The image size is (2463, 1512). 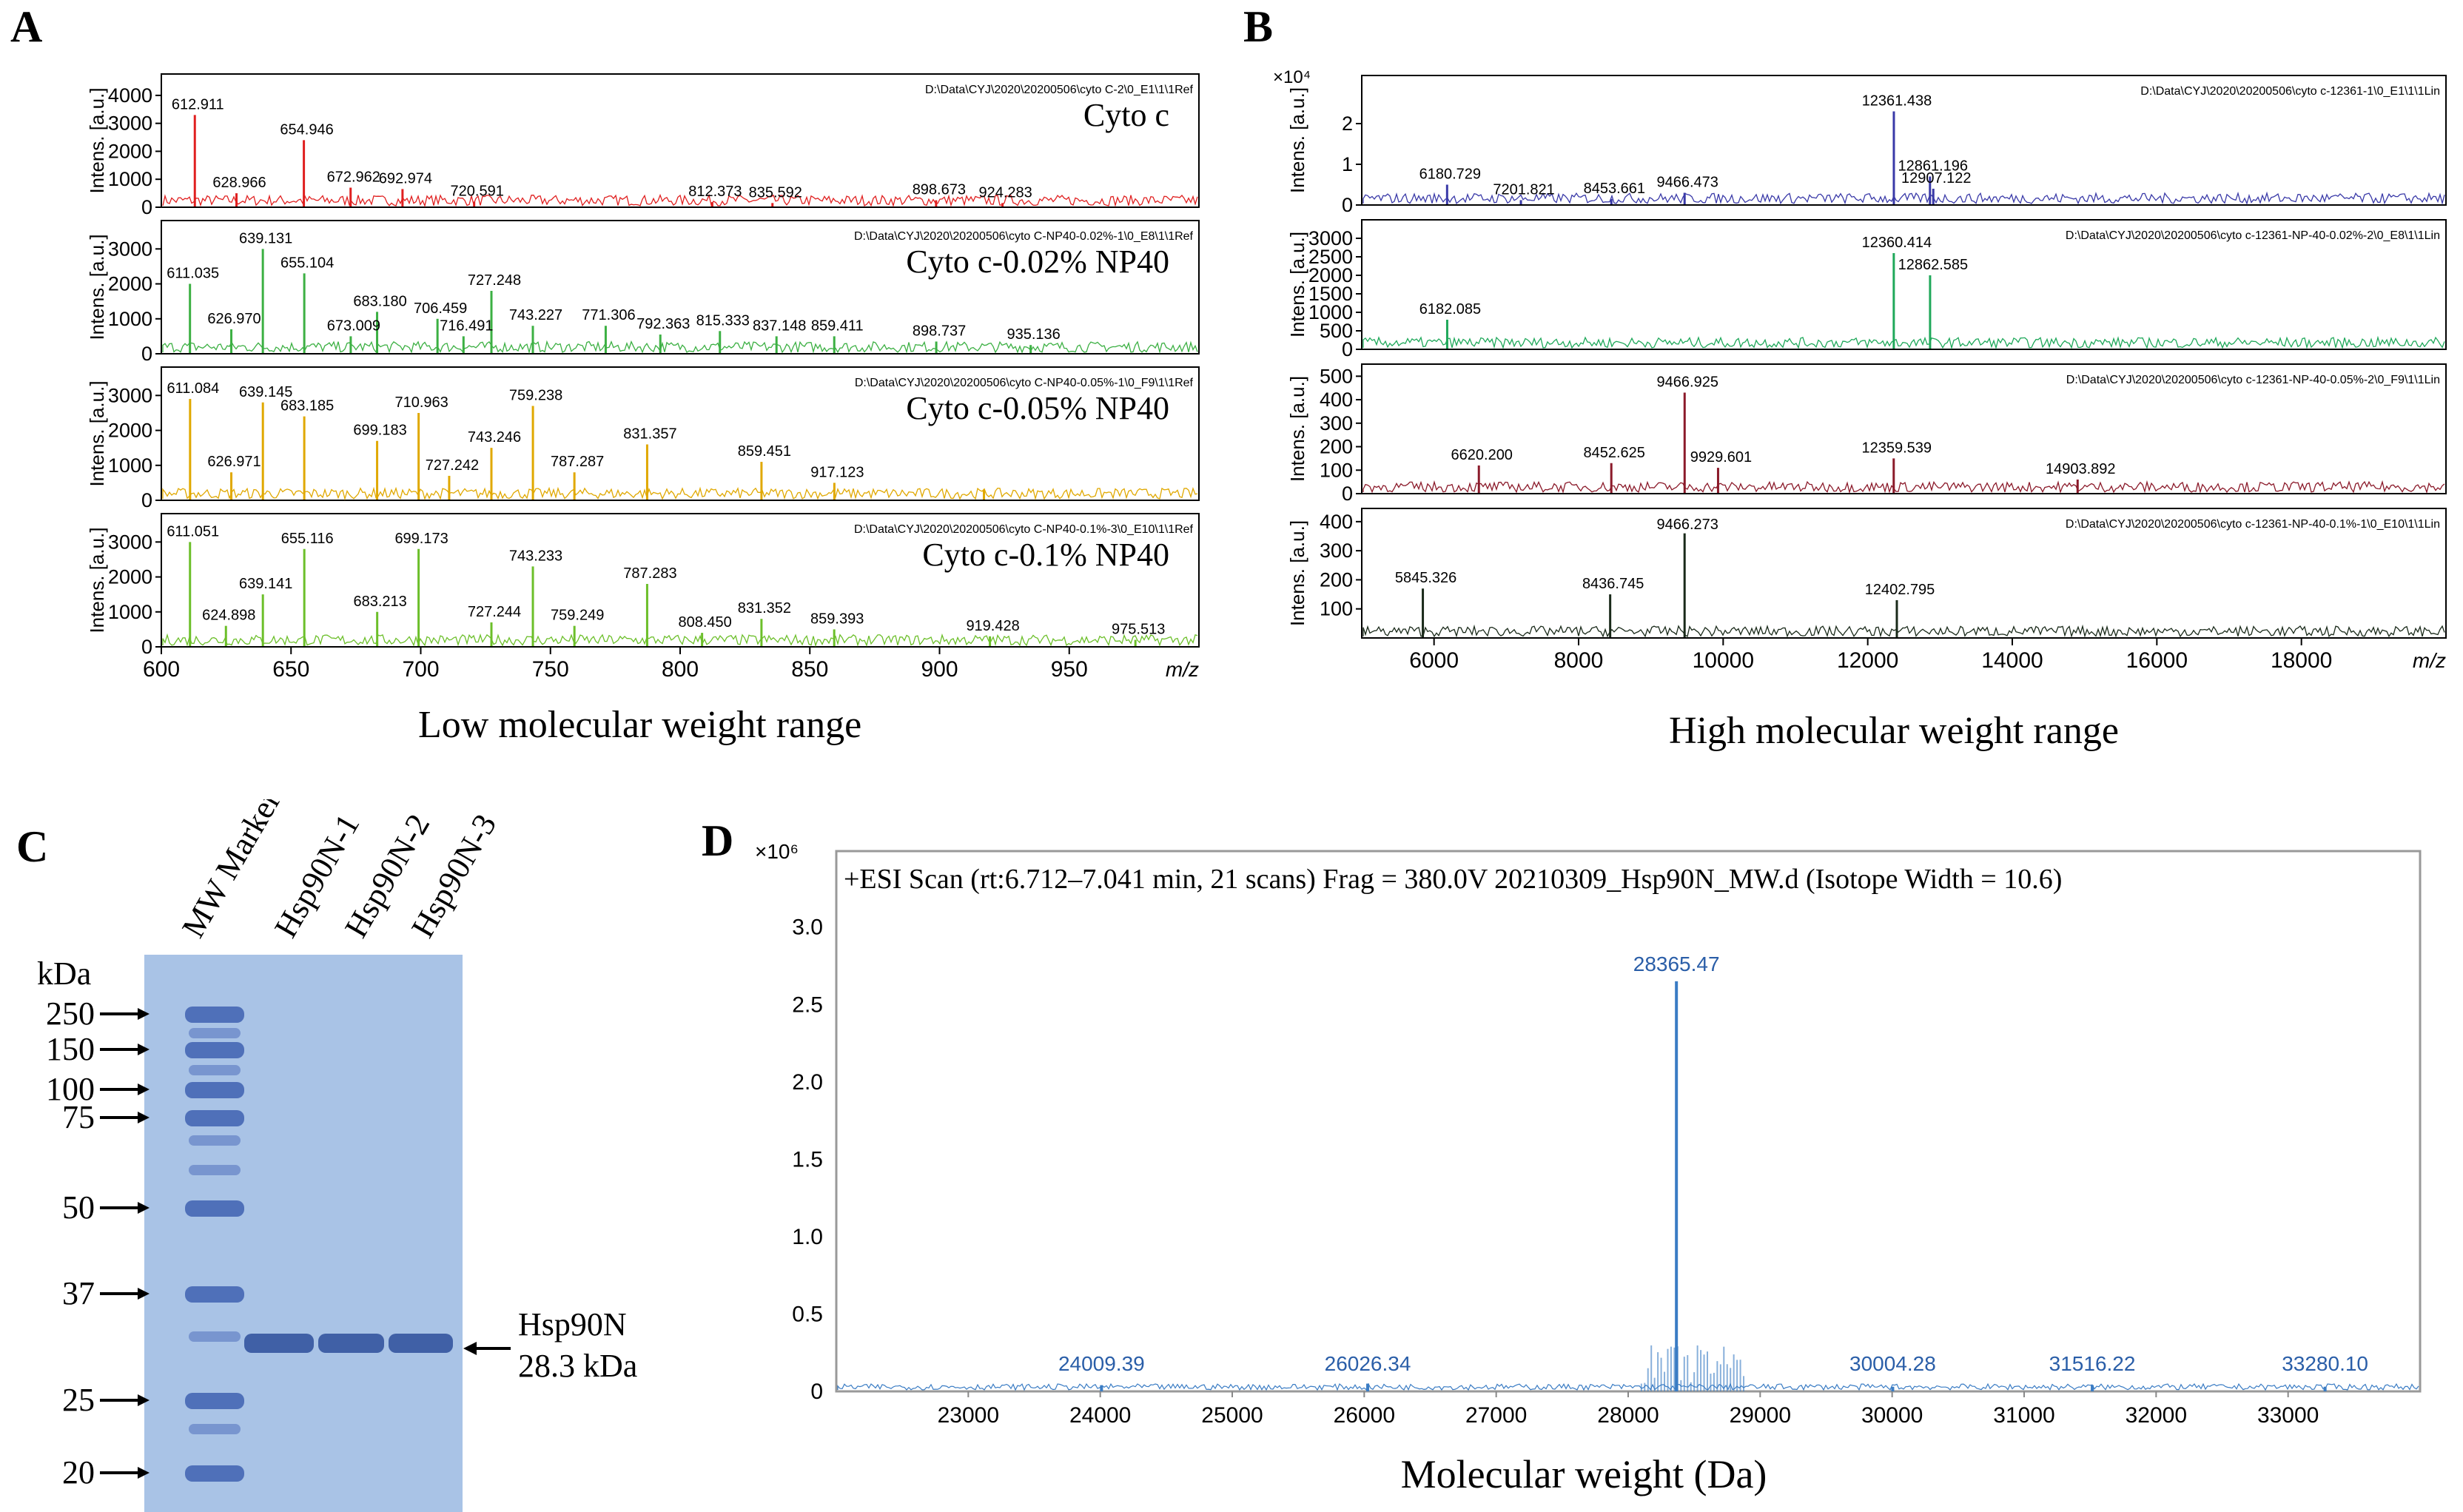 I want to click on A-peak-label: 692.974, so click(x=405, y=179).